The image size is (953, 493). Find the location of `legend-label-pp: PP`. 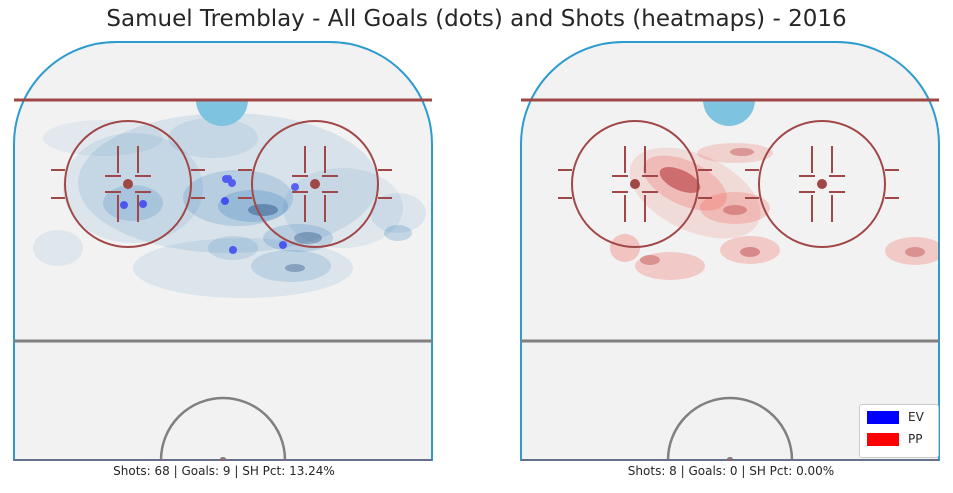

legend-label-pp: PP is located at coordinates (915, 439).